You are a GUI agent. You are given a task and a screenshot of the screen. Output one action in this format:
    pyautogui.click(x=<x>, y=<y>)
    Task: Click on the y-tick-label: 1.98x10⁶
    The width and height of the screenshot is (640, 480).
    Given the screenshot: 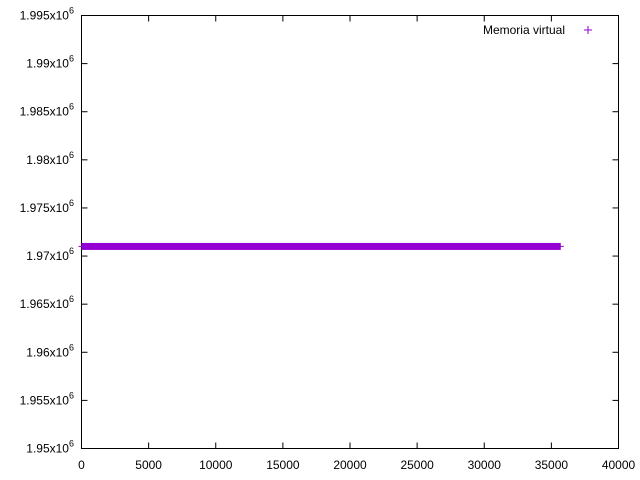 What is the action you would take?
    pyautogui.click(x=50, y=158)
    